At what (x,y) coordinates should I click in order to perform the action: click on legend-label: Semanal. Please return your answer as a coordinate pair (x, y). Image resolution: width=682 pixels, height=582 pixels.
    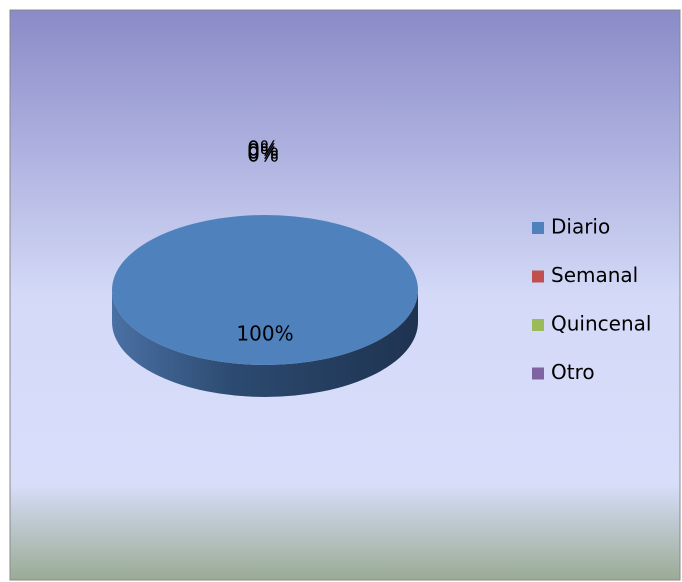
    Looking at the image, I should click on (594, 275).